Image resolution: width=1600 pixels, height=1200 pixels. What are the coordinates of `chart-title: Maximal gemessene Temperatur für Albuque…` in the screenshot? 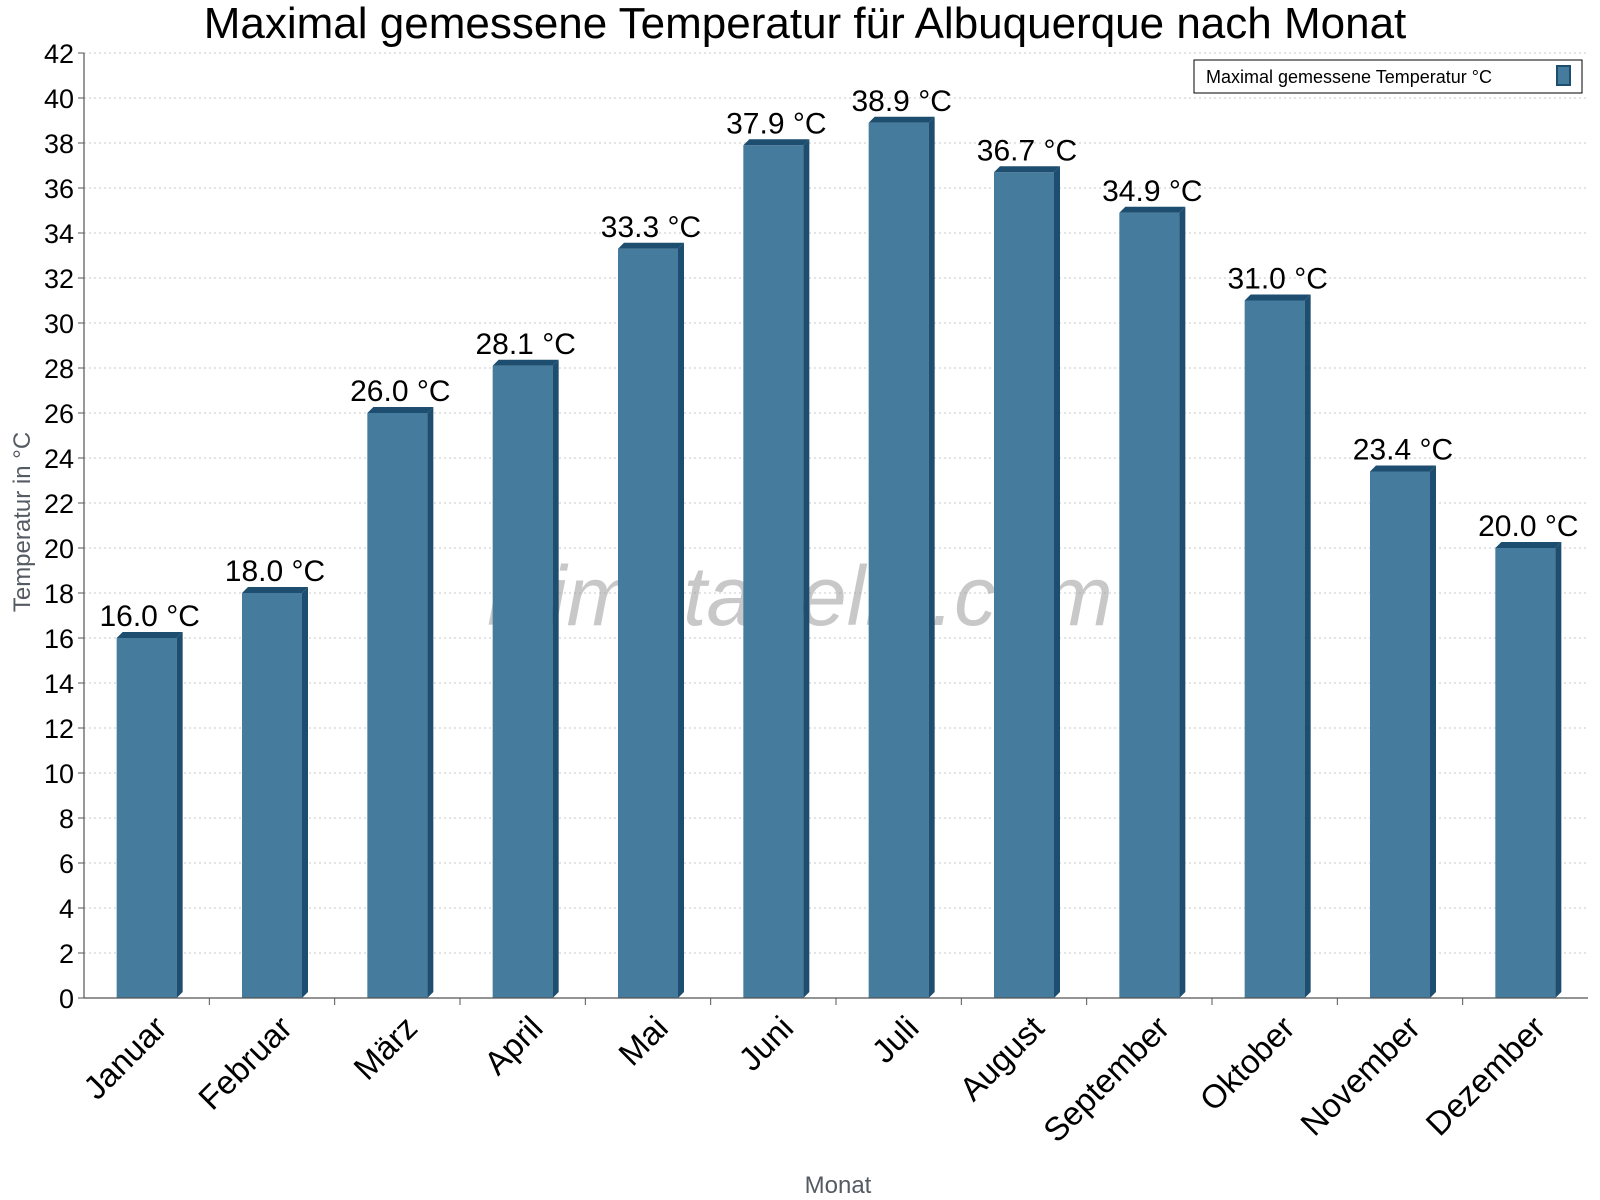 It's located at (805, 24).